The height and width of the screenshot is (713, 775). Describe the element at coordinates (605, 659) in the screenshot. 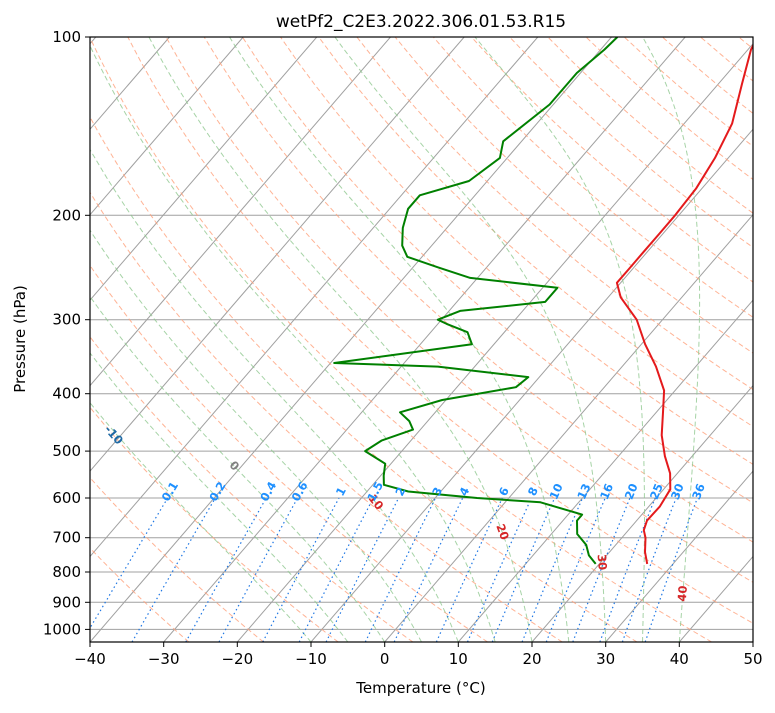

I see `x-tick-label: 30` at that location.